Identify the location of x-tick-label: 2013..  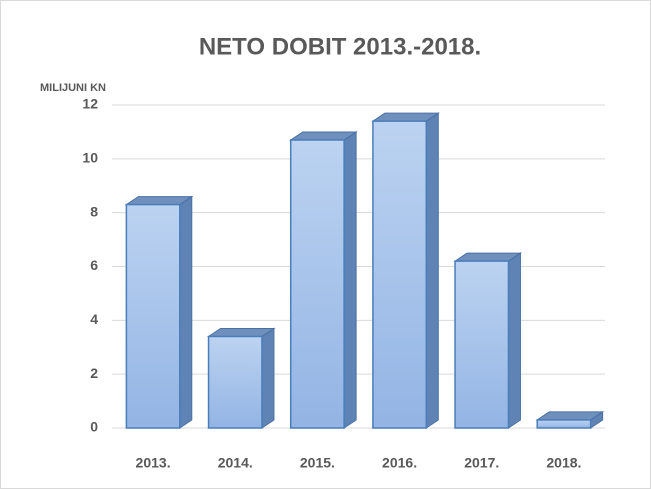
(153, 463).